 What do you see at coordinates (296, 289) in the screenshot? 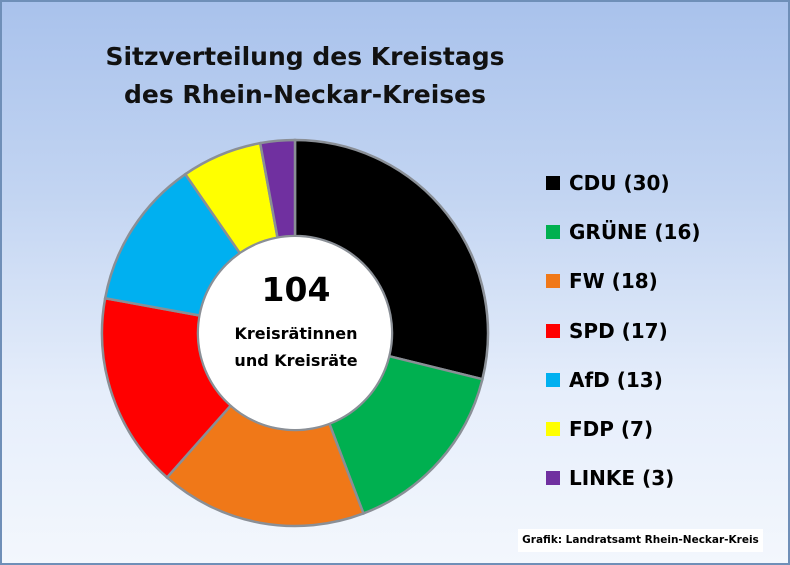
I see `center-total: 104` at bounding box center [296, 289].